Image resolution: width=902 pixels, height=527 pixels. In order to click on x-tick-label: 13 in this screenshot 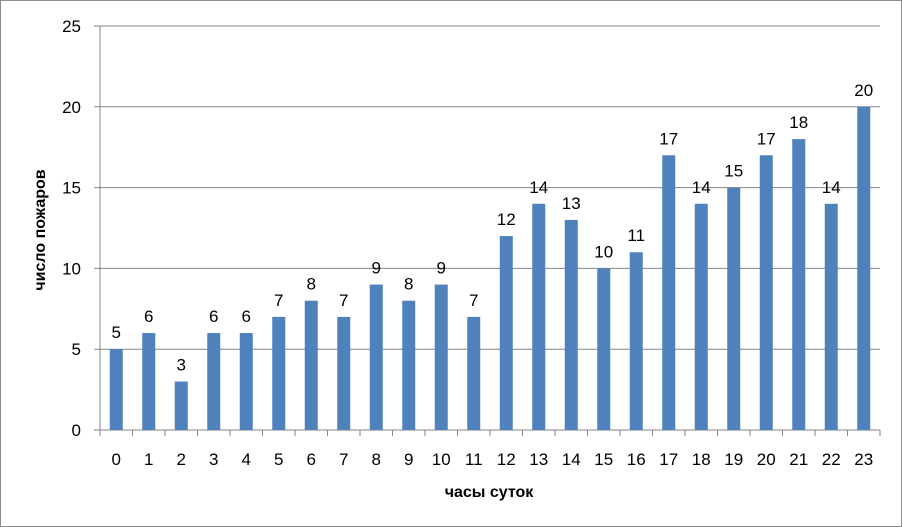, I will do `click(538, 459)`.